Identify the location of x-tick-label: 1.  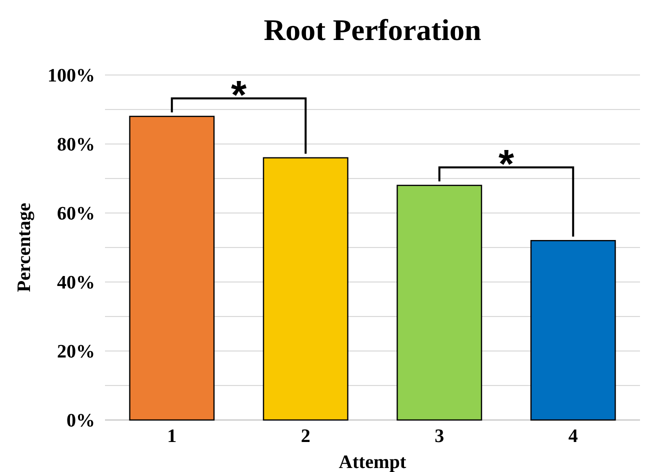
(172, 436).